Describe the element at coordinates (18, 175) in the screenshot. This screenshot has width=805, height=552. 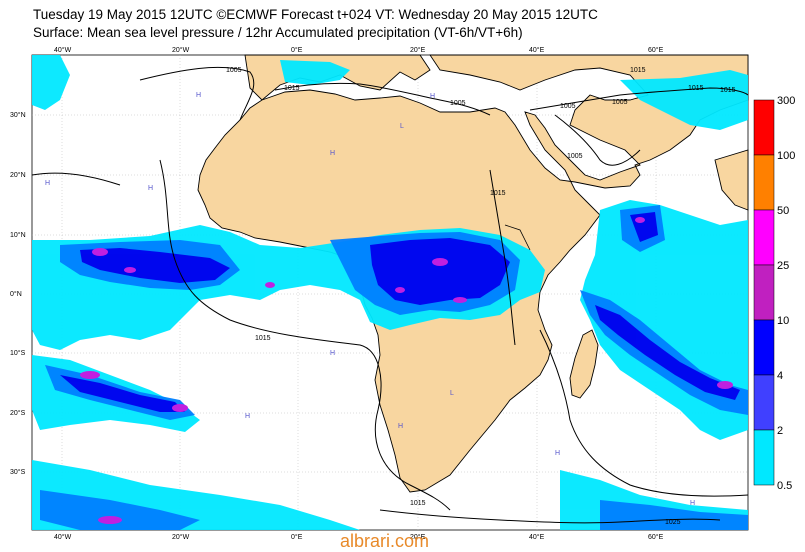
I see `svg-text: 20°N` at that location.